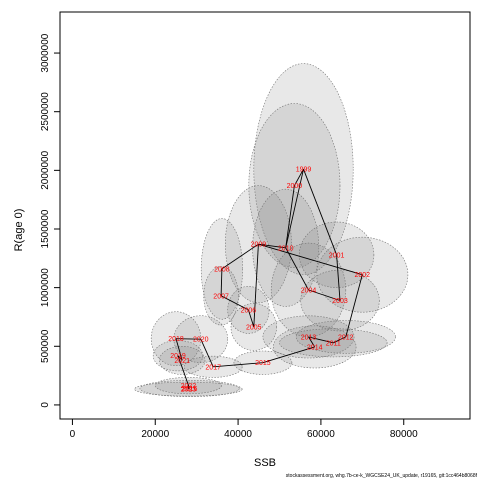 The width and height of the screenshot is (480, 480). I want to click on point-label-2019: 2019, so click(178, 356).